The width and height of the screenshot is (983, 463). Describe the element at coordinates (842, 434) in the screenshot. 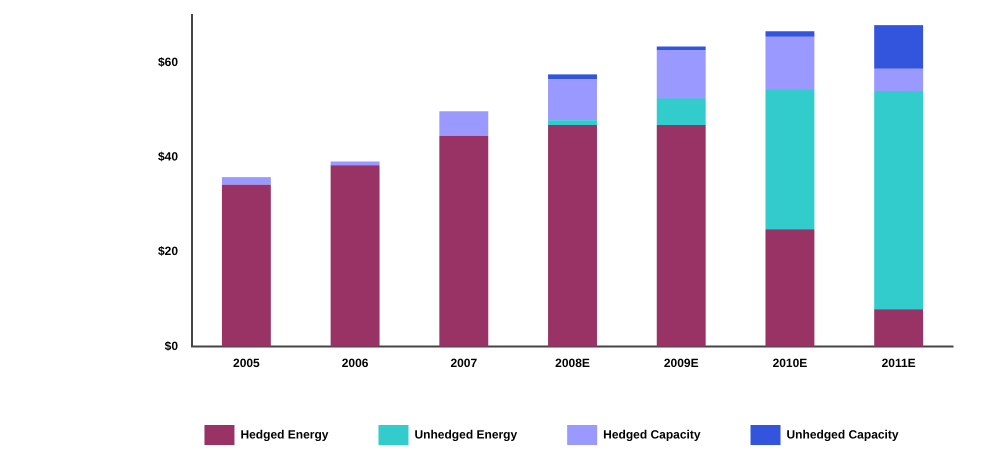

I see `legend-label: Unhedged Capacity` at that location.